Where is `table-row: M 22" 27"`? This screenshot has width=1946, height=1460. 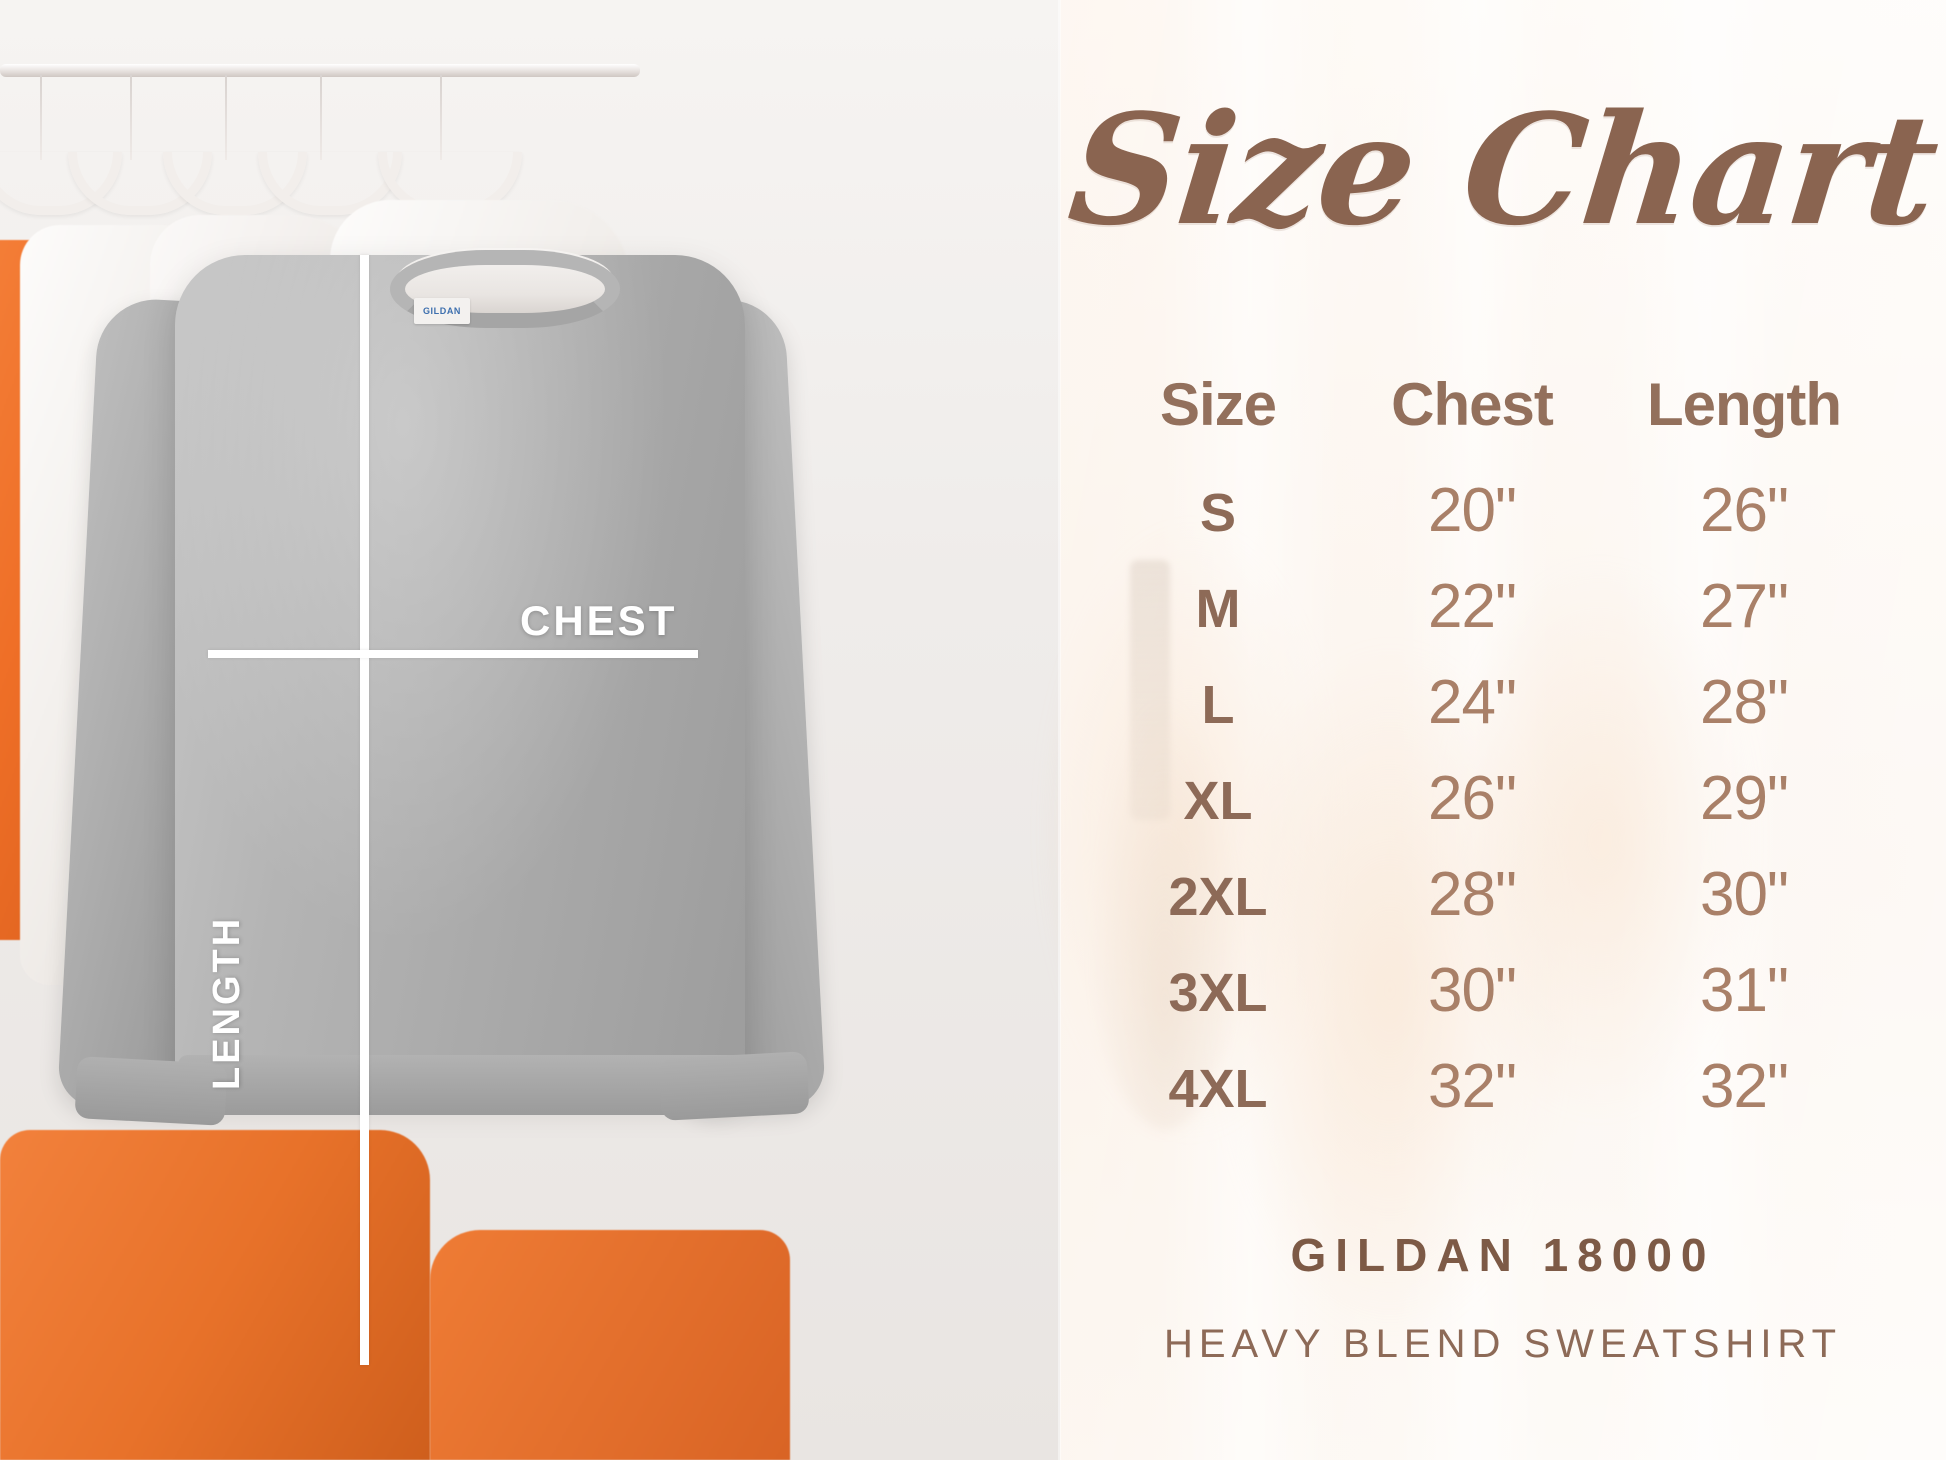 table-row: M 22" 27" is located at coordinates (1500, 610).